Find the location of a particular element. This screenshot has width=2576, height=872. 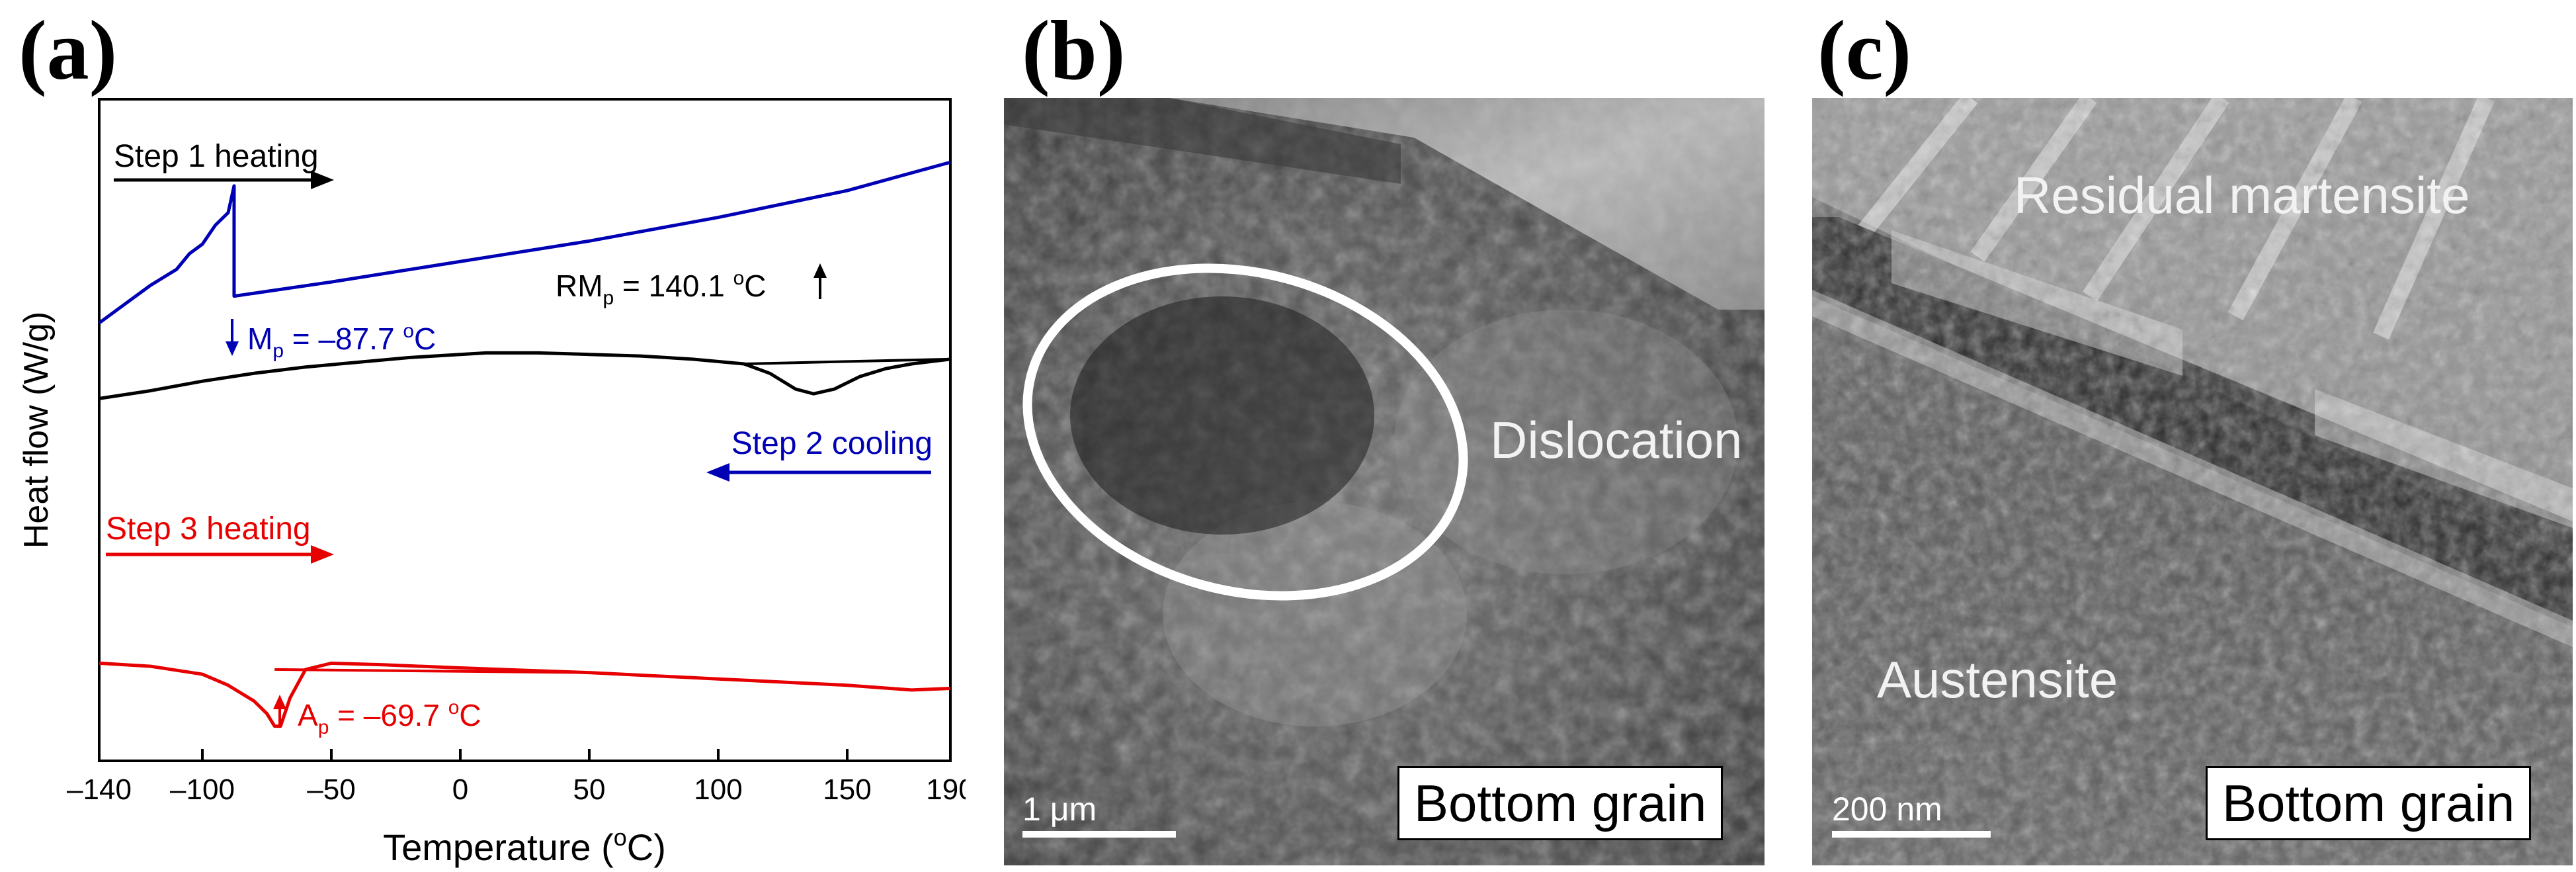

x-tick-label-6: 150 is located at coordinates (847, 790).